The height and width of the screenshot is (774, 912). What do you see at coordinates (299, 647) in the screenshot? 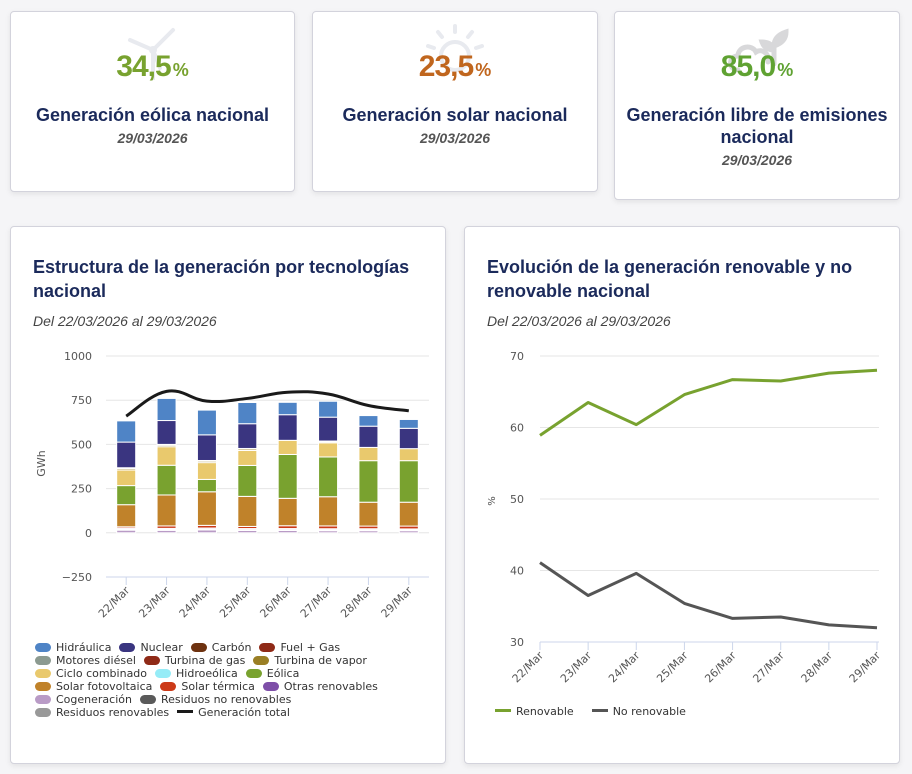
I see `legend-item-fuel-gas: Fuel + Gas` at bounding box center [299, 647].